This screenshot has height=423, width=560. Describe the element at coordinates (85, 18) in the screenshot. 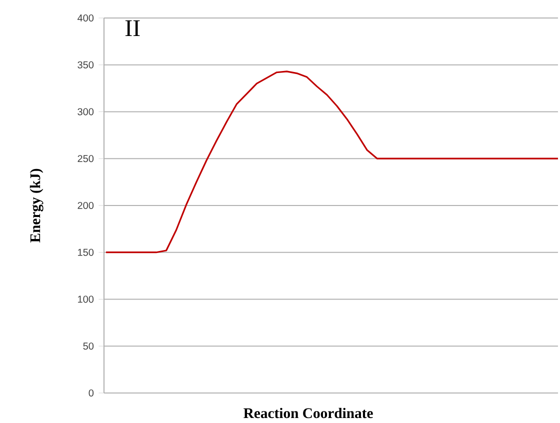

I see `y-tick-label: 400` at that location.